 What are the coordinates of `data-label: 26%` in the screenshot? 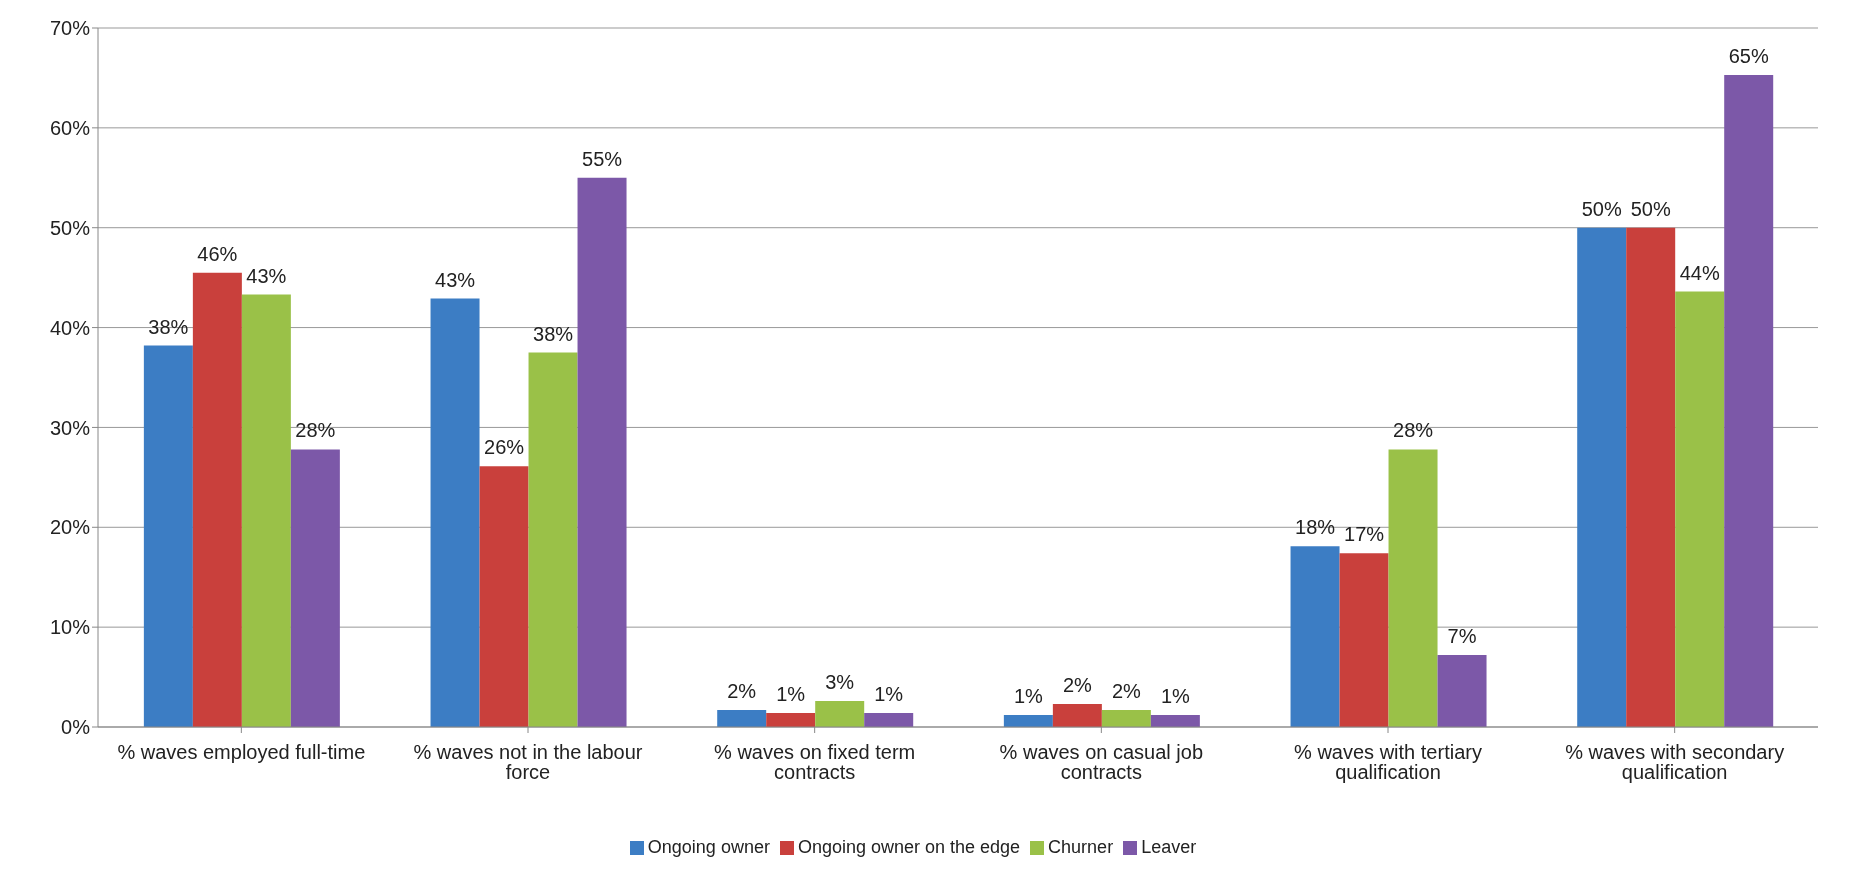 It's located at (504, 447).